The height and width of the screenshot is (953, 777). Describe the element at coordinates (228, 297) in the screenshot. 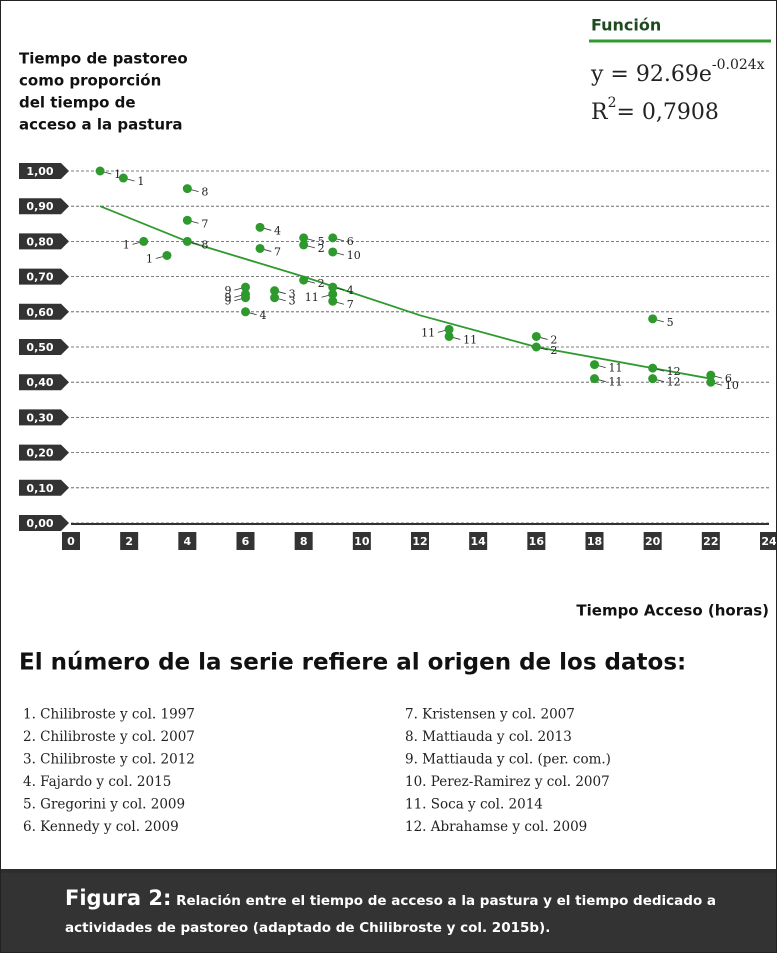

I see `point-label: 9` at that location.